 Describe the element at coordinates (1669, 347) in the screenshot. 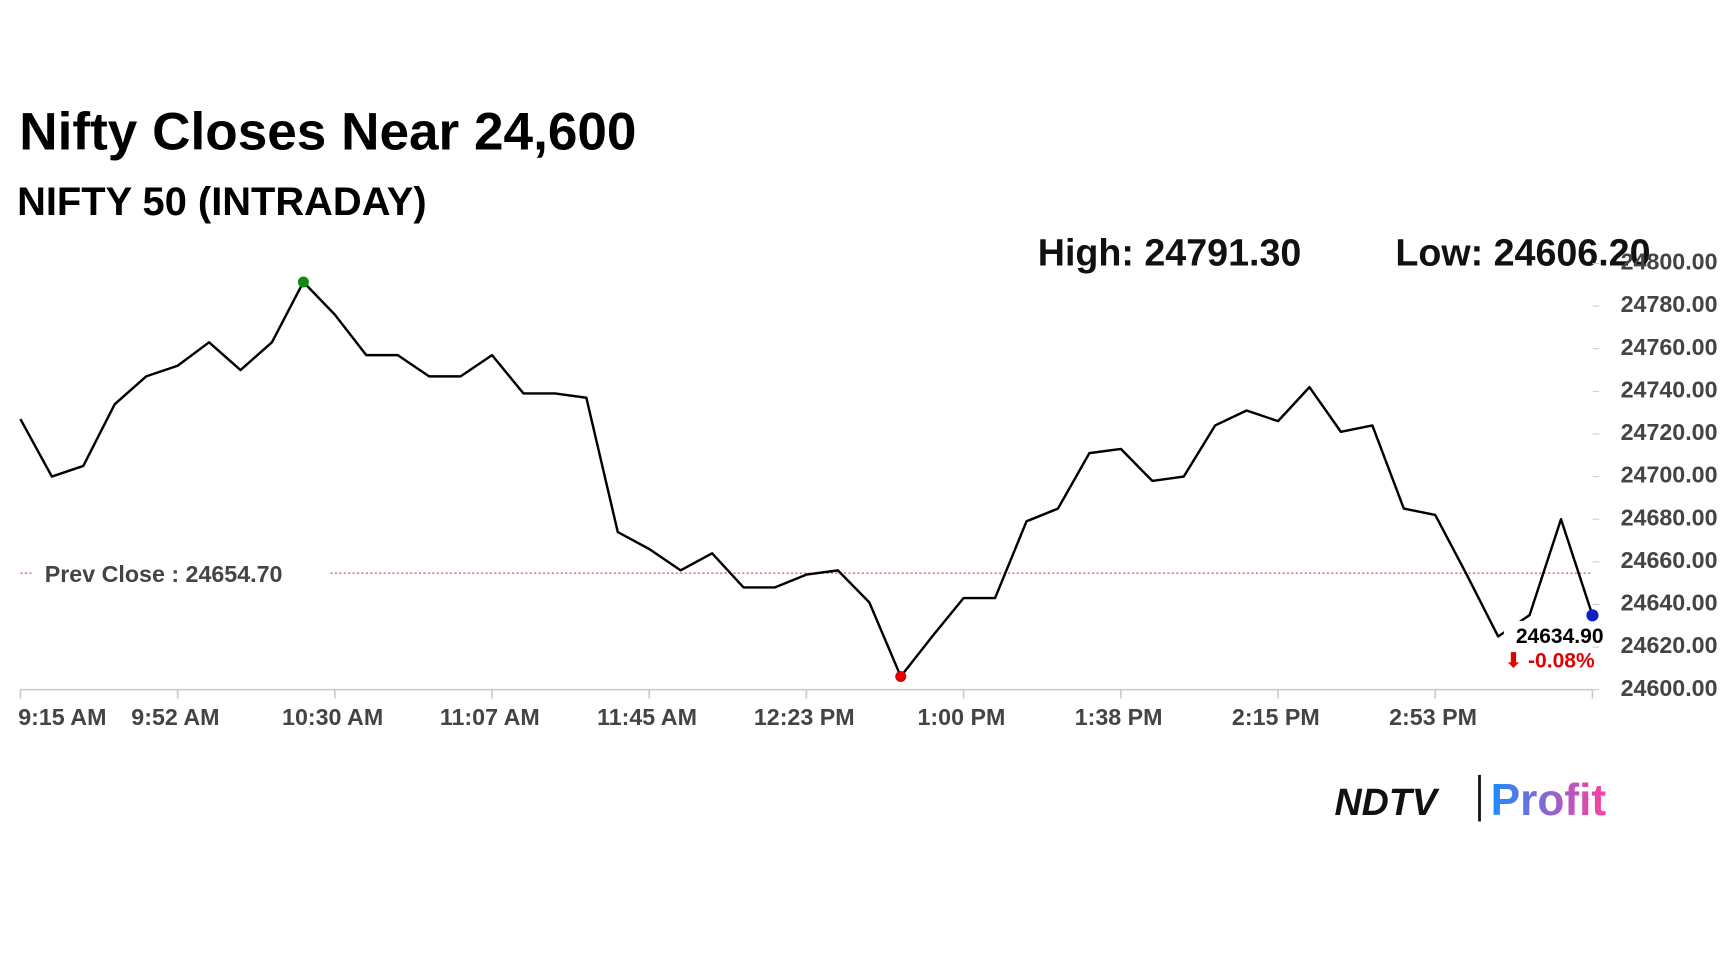

I see `y-tick-label: 24760.00` at that location.